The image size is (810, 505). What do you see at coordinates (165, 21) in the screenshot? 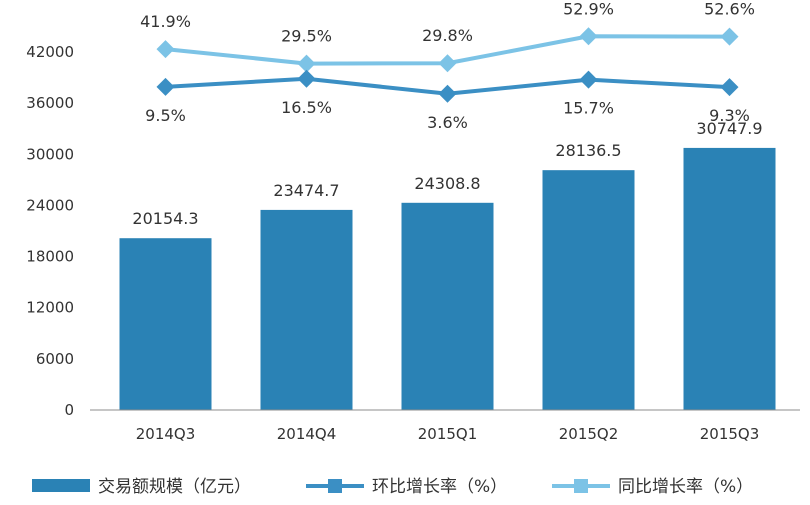
I see `line-value-label: 41.9%` at bounding box center [165, 21].